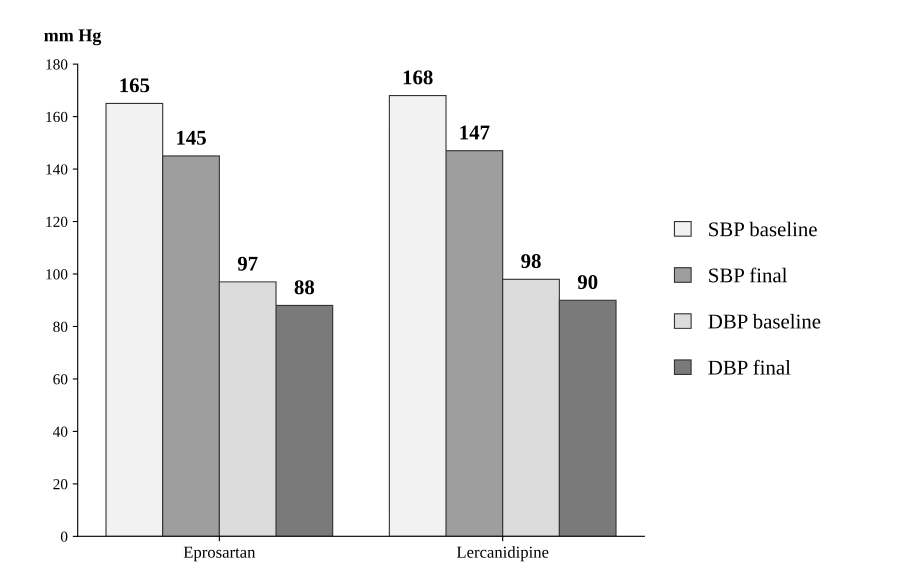 The width and height of the screenshot is (914, 583). I want to click on x-tick-label: Eprosartan, so click(220, 554).